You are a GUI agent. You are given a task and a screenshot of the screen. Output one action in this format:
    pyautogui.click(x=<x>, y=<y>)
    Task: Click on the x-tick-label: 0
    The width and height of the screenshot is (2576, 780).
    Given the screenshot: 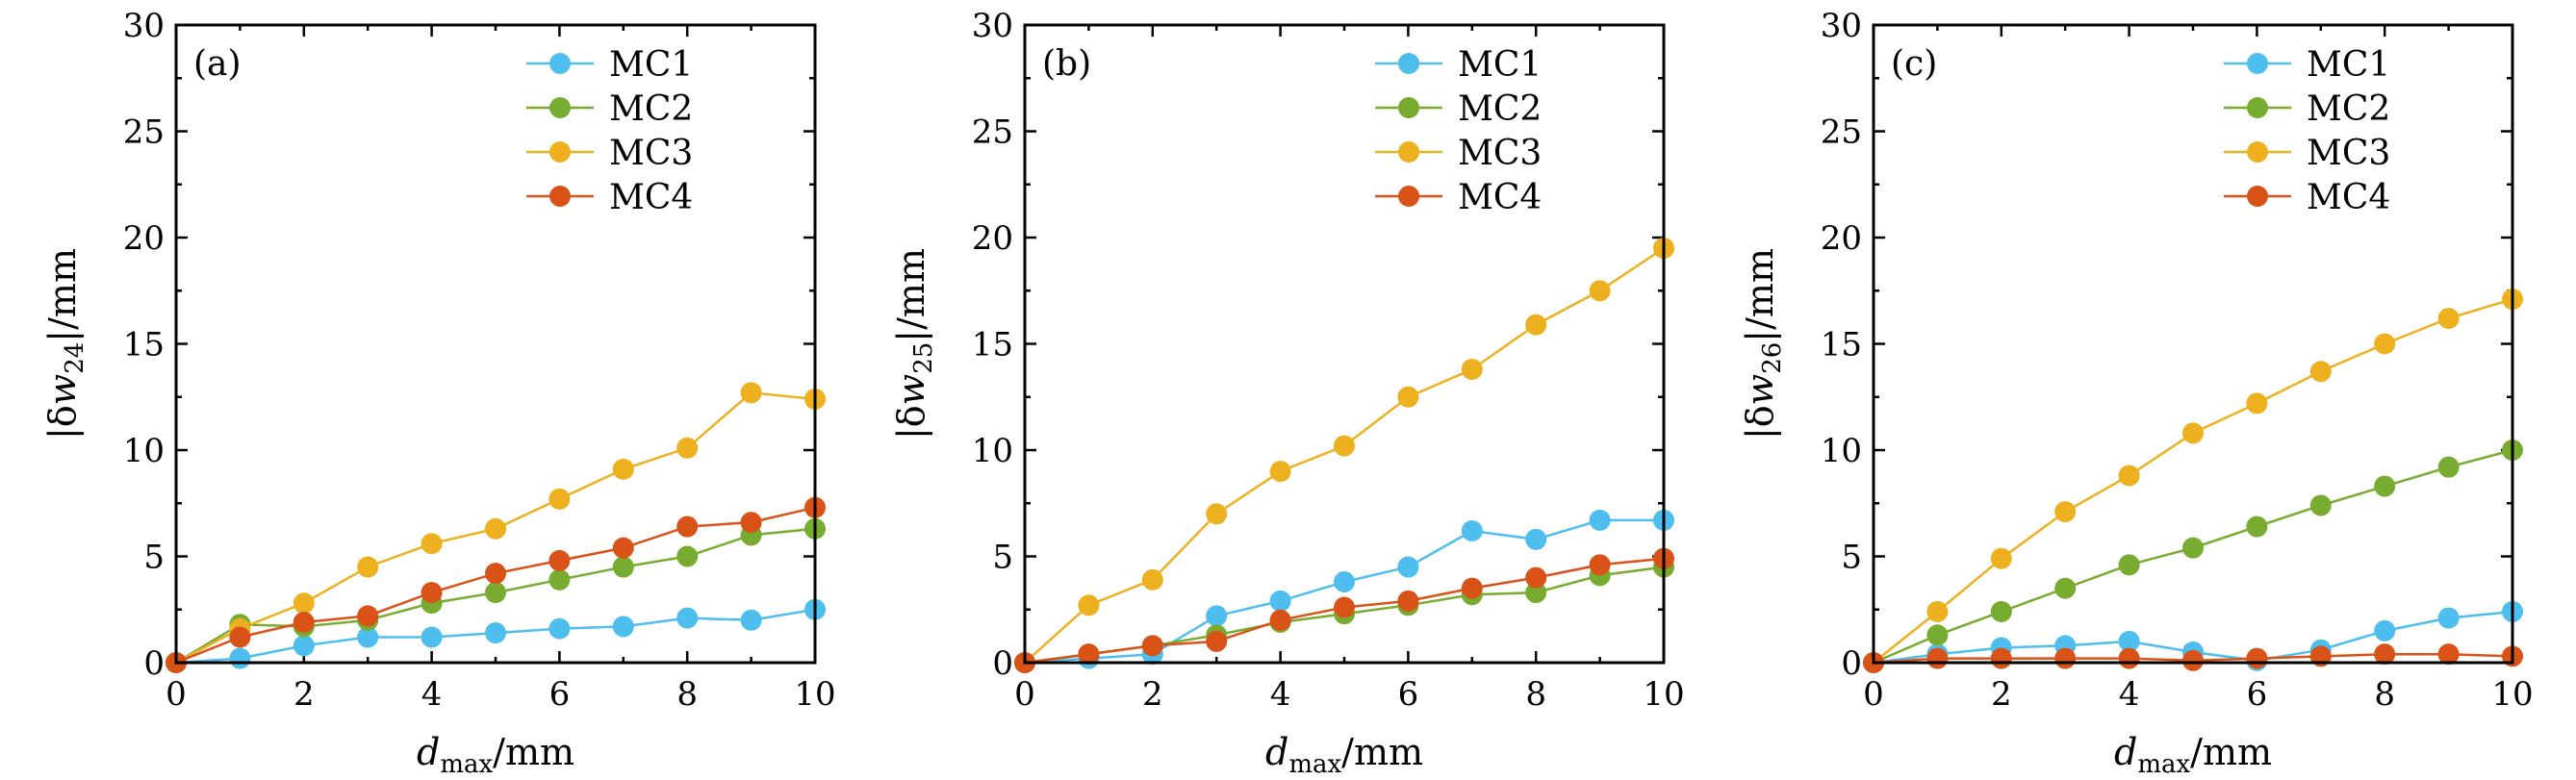 What is the action you would take?
    pyautogui.click(x=176, y=695)
    